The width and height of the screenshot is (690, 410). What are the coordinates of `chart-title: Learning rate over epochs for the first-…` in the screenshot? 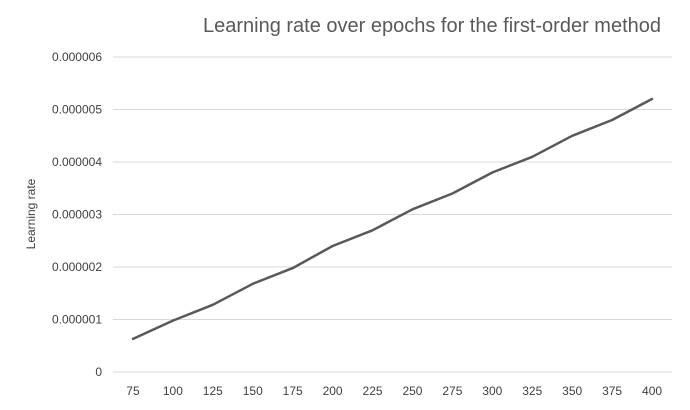 It's located at (432, 26).